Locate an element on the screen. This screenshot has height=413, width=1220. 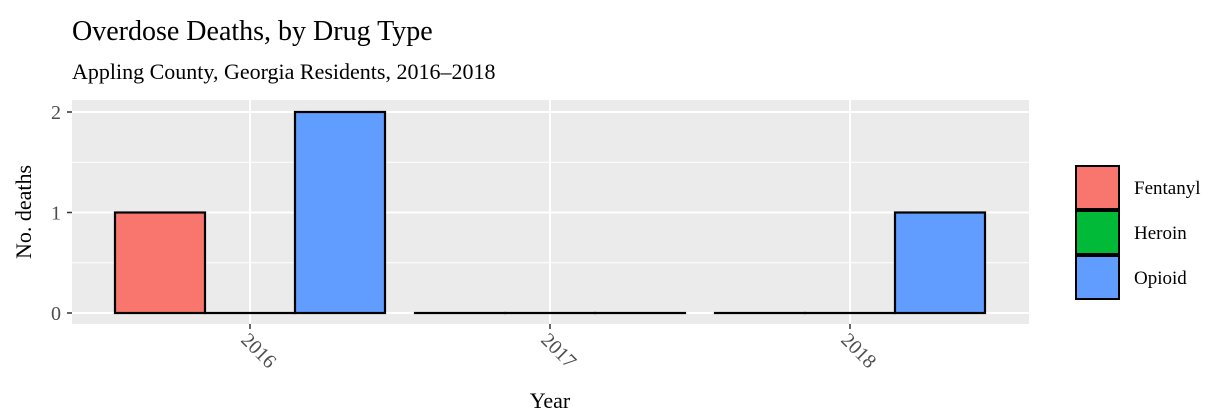
legend-label: Heroin is located at coordinates (1160, 233).